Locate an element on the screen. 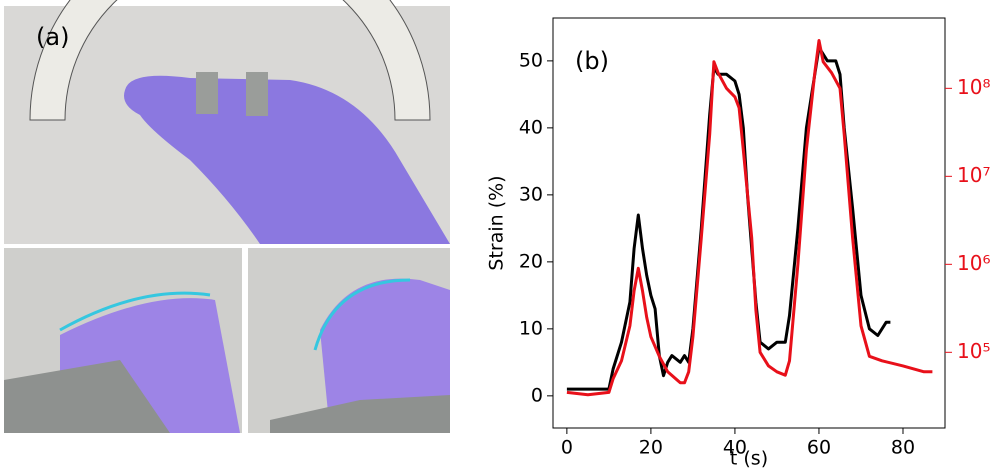  x-tick-label: 80 is located at coordinates (903, 448).